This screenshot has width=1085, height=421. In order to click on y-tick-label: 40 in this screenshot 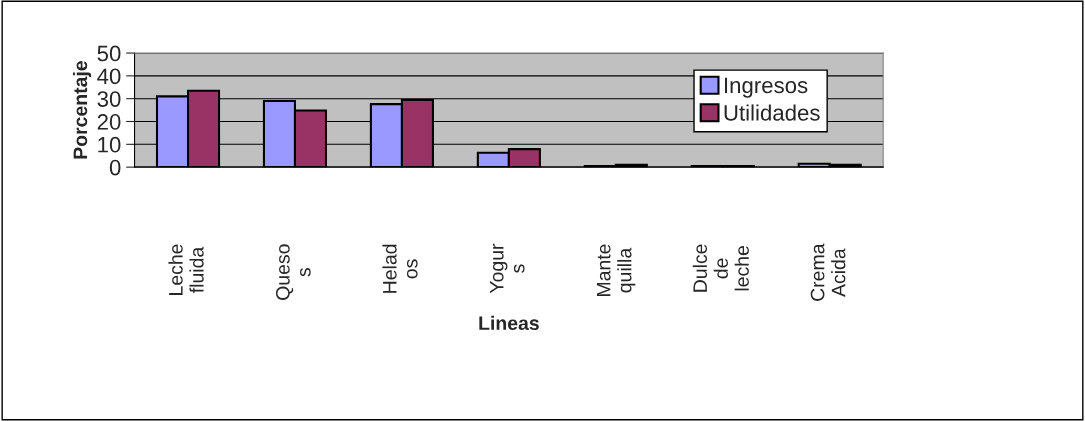, I will do `click(109, 76)`.